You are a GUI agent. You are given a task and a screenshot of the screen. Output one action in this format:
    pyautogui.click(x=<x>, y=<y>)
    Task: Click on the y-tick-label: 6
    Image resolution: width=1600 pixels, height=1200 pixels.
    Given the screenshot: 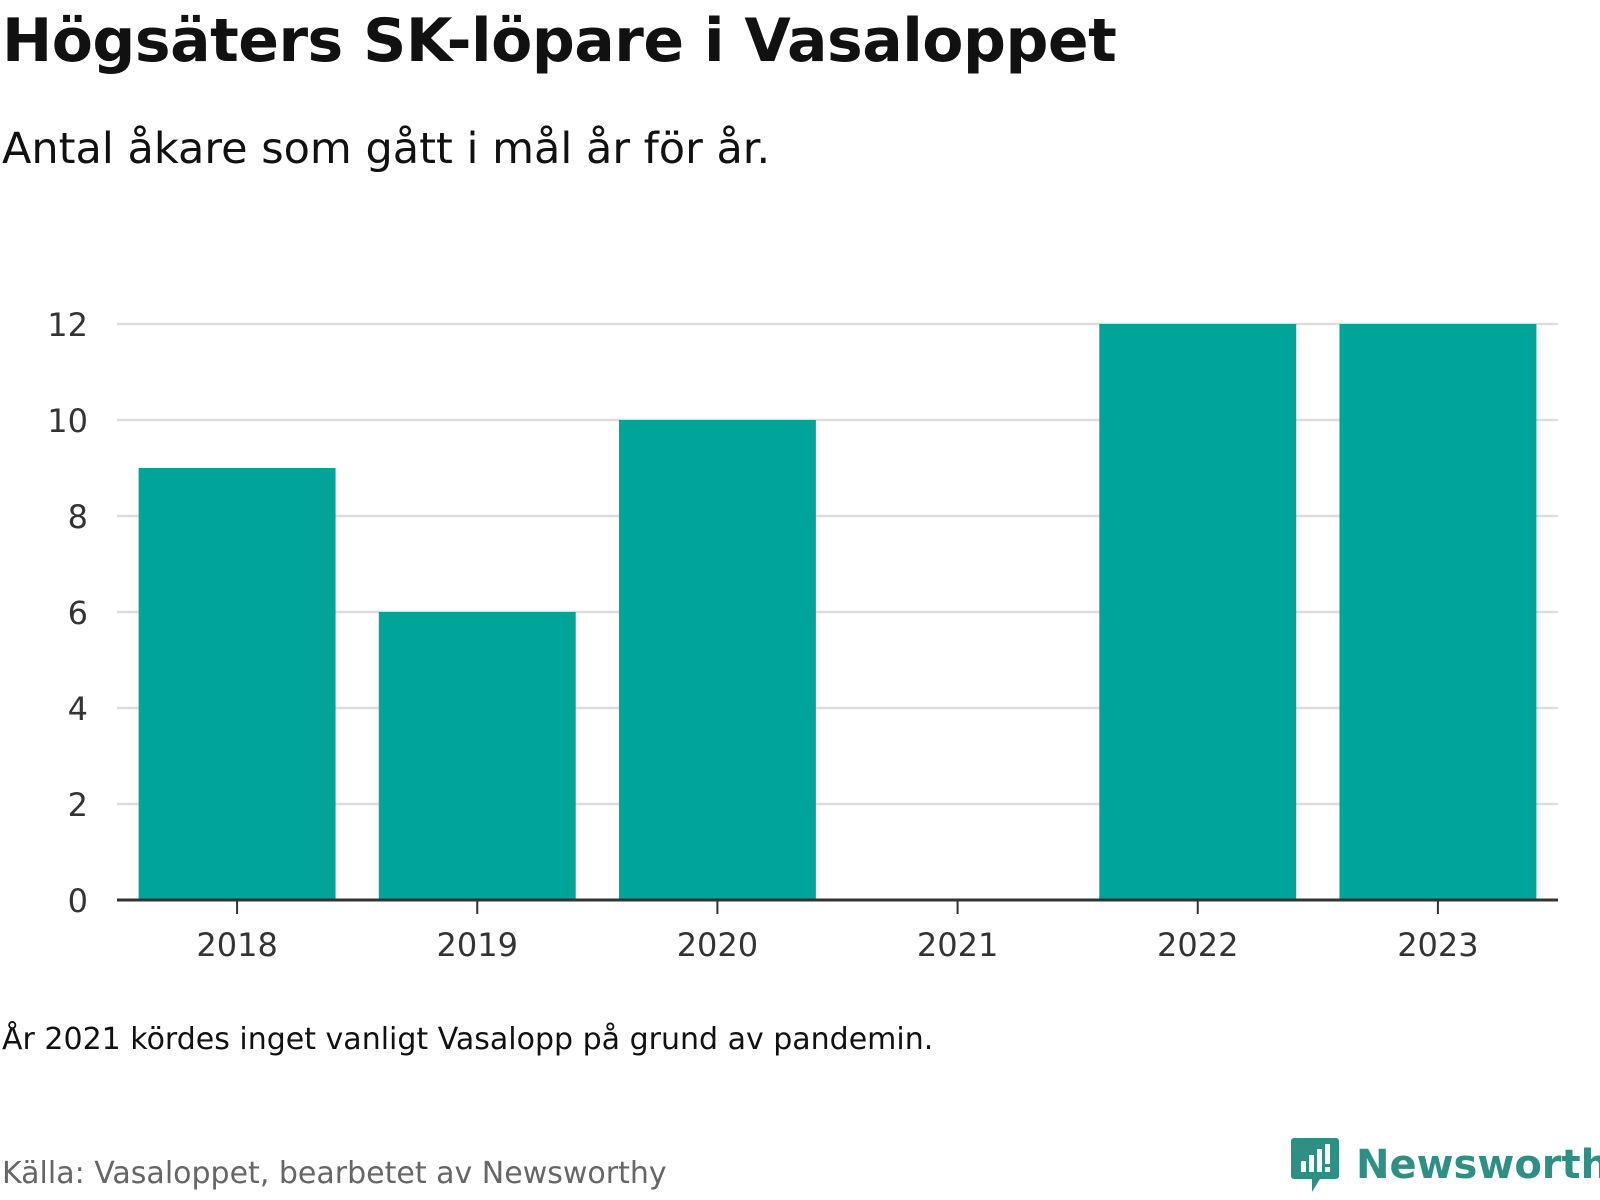 What is the action you would take?
    pyautogui.click(x=78, y=613)
    